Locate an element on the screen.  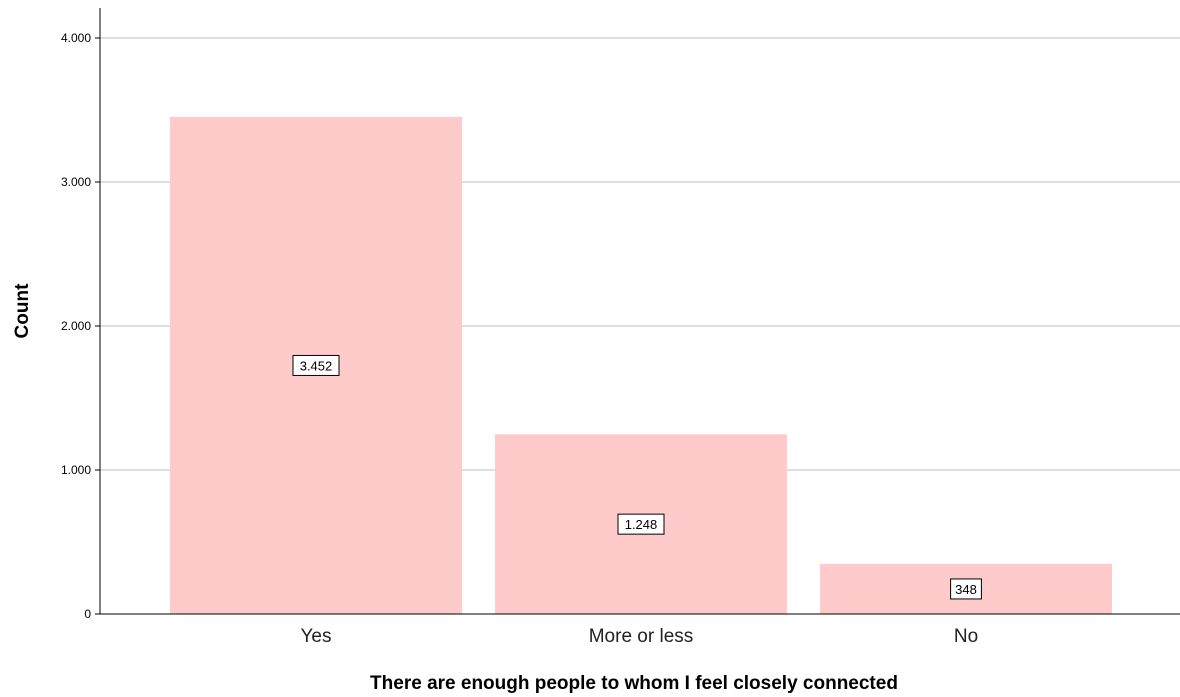
y-tick-label: 1.000 is located at coordinates (76, 470).